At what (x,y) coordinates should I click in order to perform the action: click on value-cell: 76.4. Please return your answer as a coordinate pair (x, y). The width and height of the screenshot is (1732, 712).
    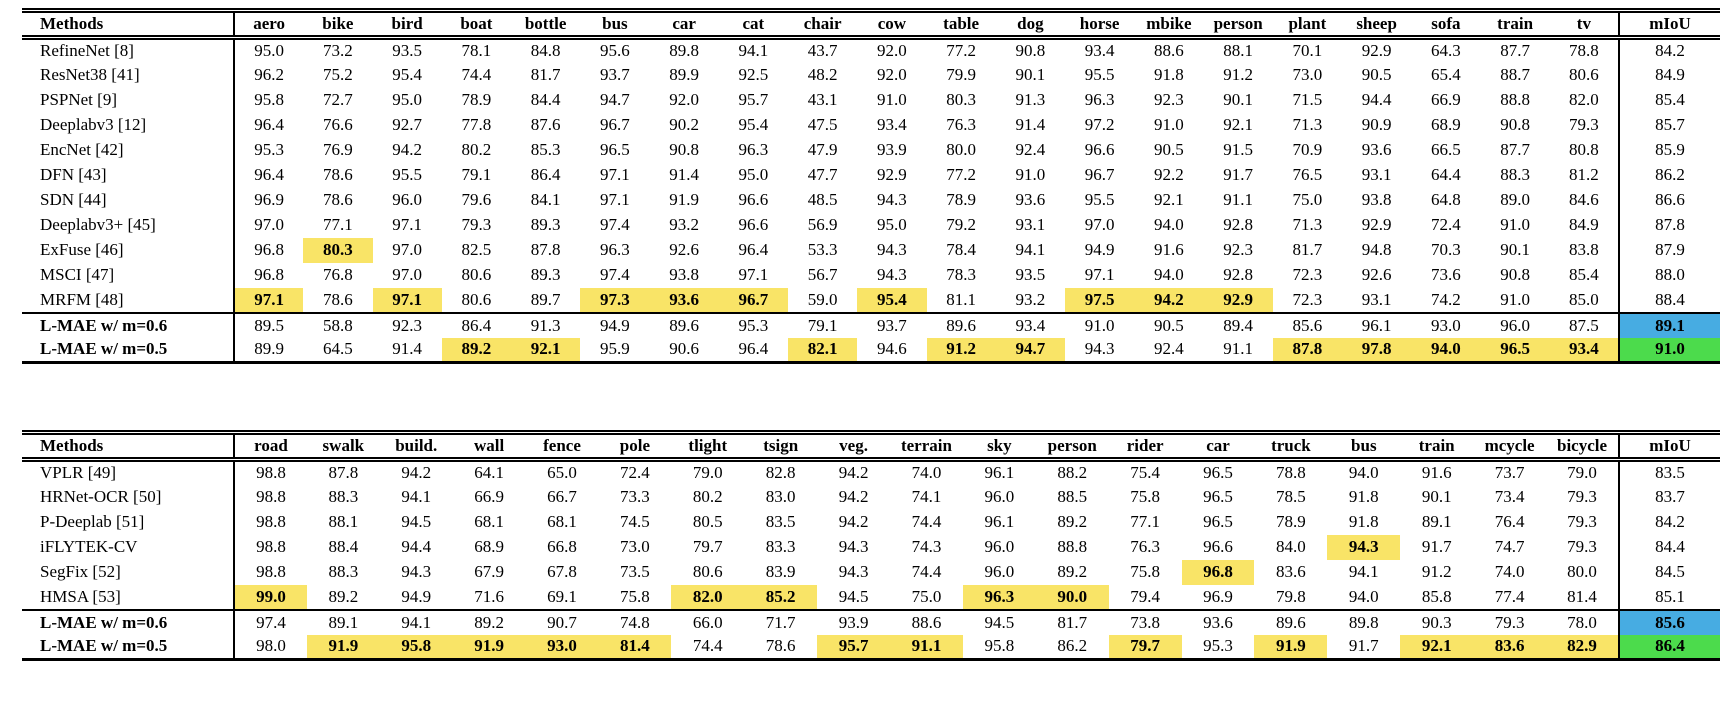
    Looking at the image, I should click on (1509, 521).